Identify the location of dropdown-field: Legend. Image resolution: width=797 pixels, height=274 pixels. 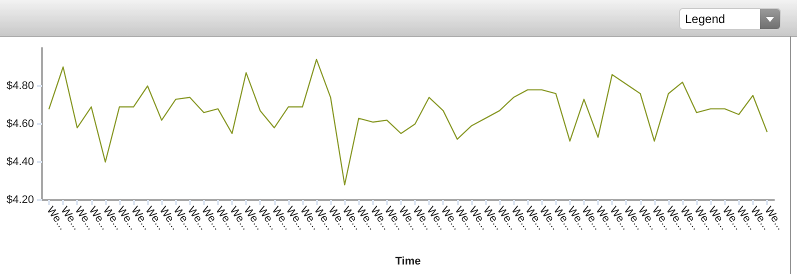
(730, 19).